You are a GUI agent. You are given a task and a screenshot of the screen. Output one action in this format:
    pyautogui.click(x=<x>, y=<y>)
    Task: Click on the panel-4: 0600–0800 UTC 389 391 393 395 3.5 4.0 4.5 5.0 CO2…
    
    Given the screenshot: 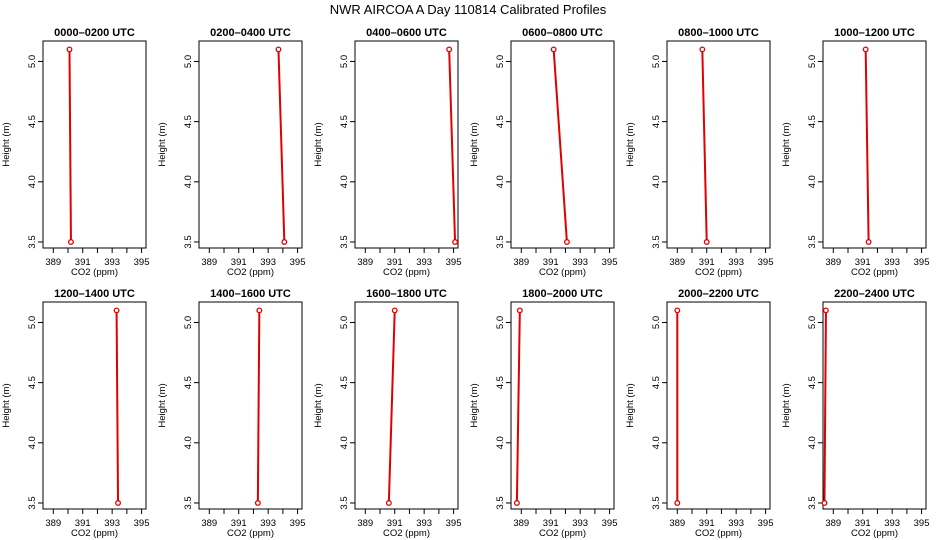 What is the action you would take?
    pyautogui.click(x=543, y=152)
    